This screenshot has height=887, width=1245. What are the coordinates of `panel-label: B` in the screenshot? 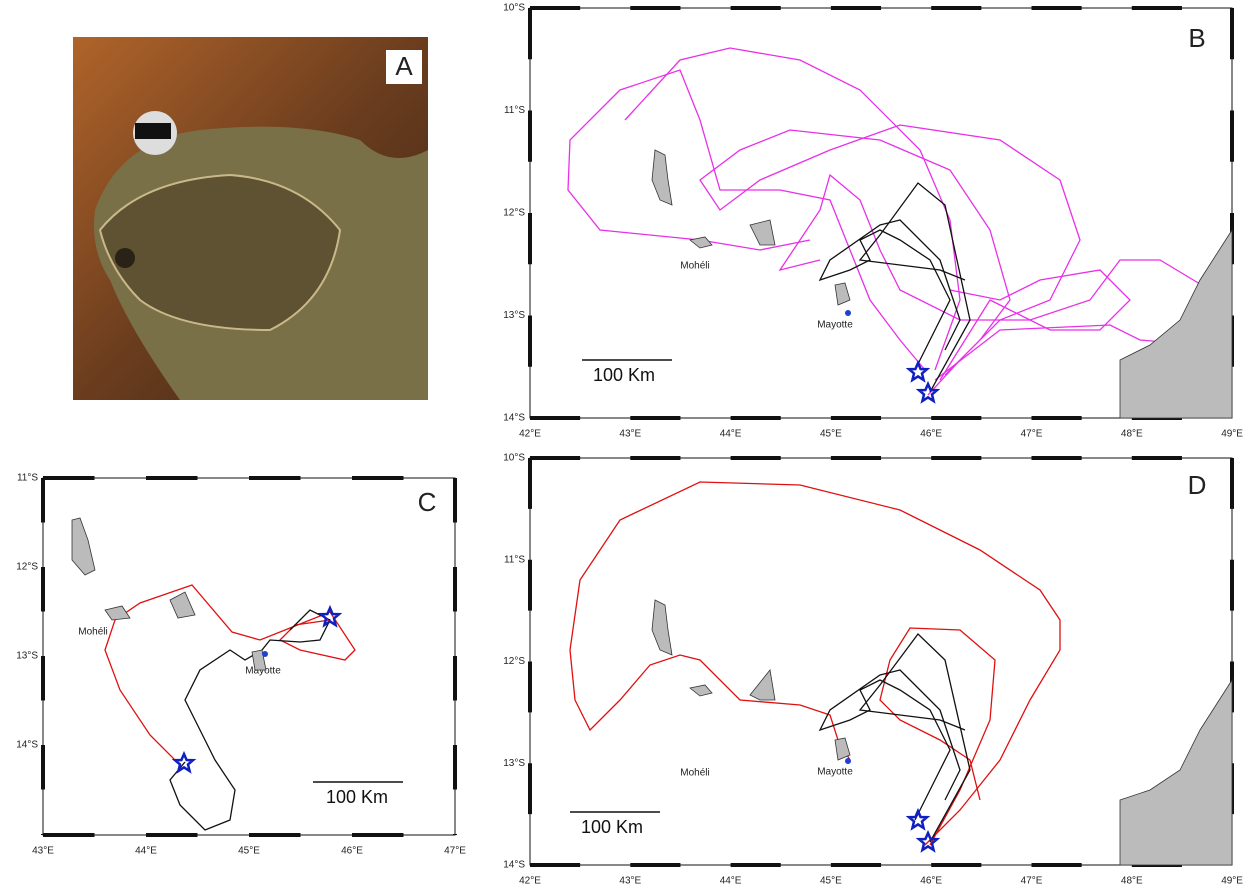 It's located at (1196, 38).